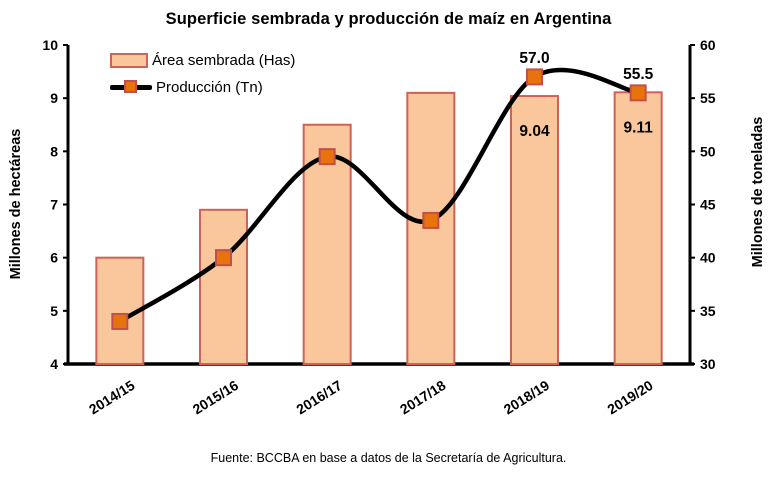 This screenshot has height=489, width=777. I want to click on right-tick-label: 50, so click(708, 151).